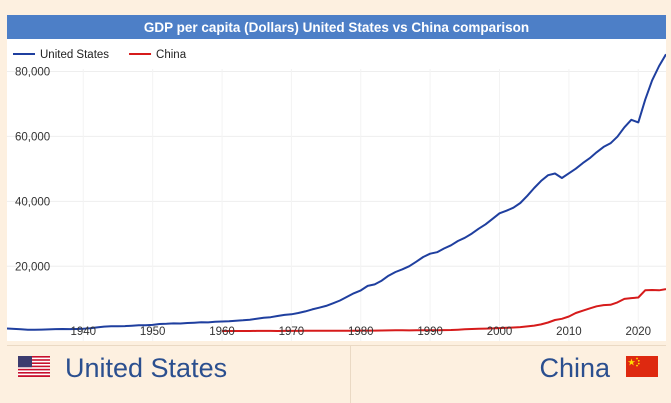  I want to click on y-tick-label: 60,000, so click(32, 137).